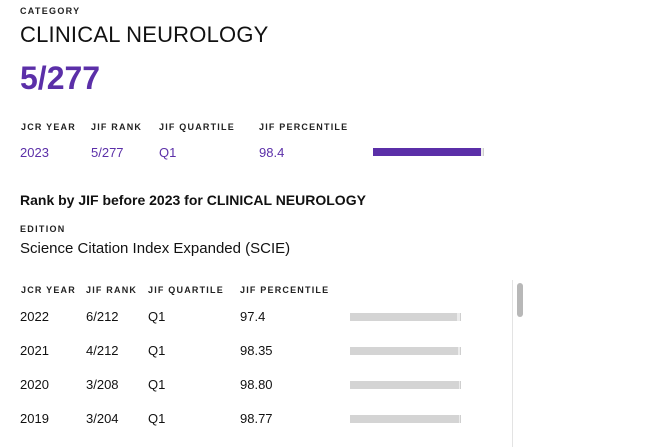 The width and height of the screenshot is (669, 447). I want to click on history-row-year: 2022, so click(34, 316).